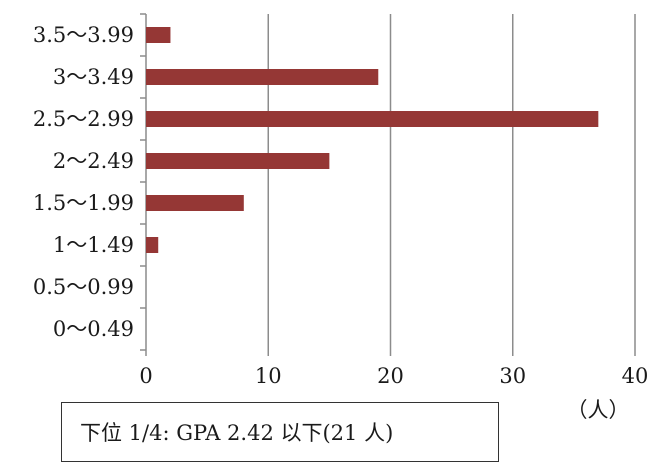  I want to click on category-label: 0.5〜0.99, so click(83, 287).